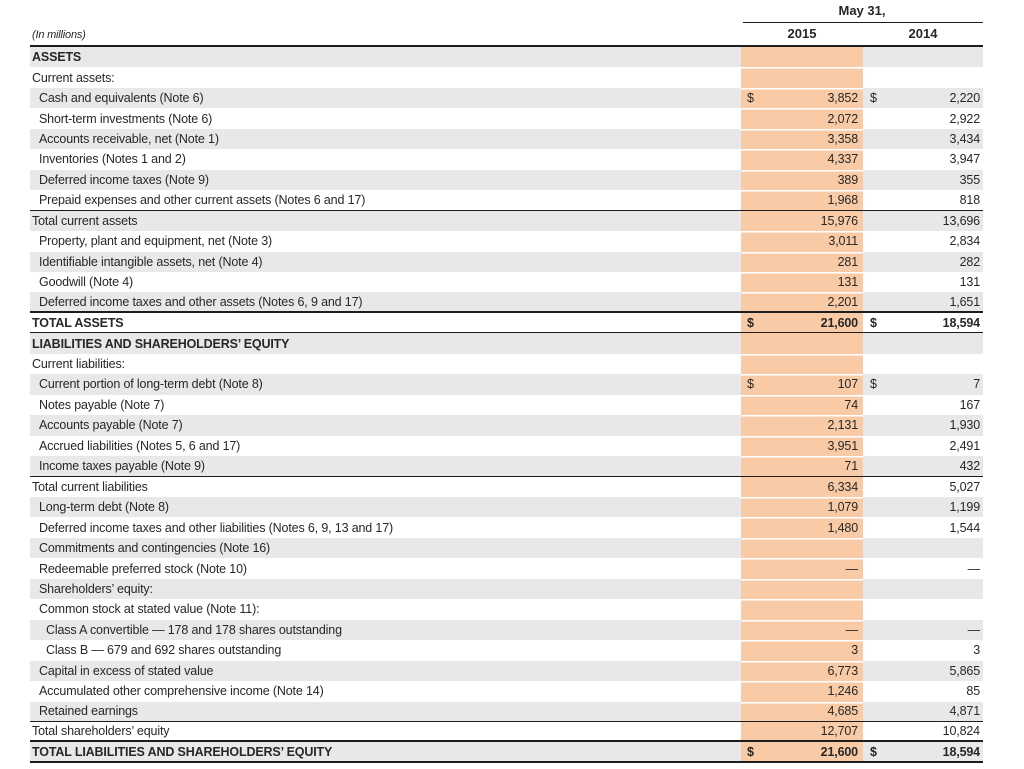  What do you see at coordinates (923, 33) in the screenshot?
I see `column-header-2014: 2014` at bounding box center [923, 33].